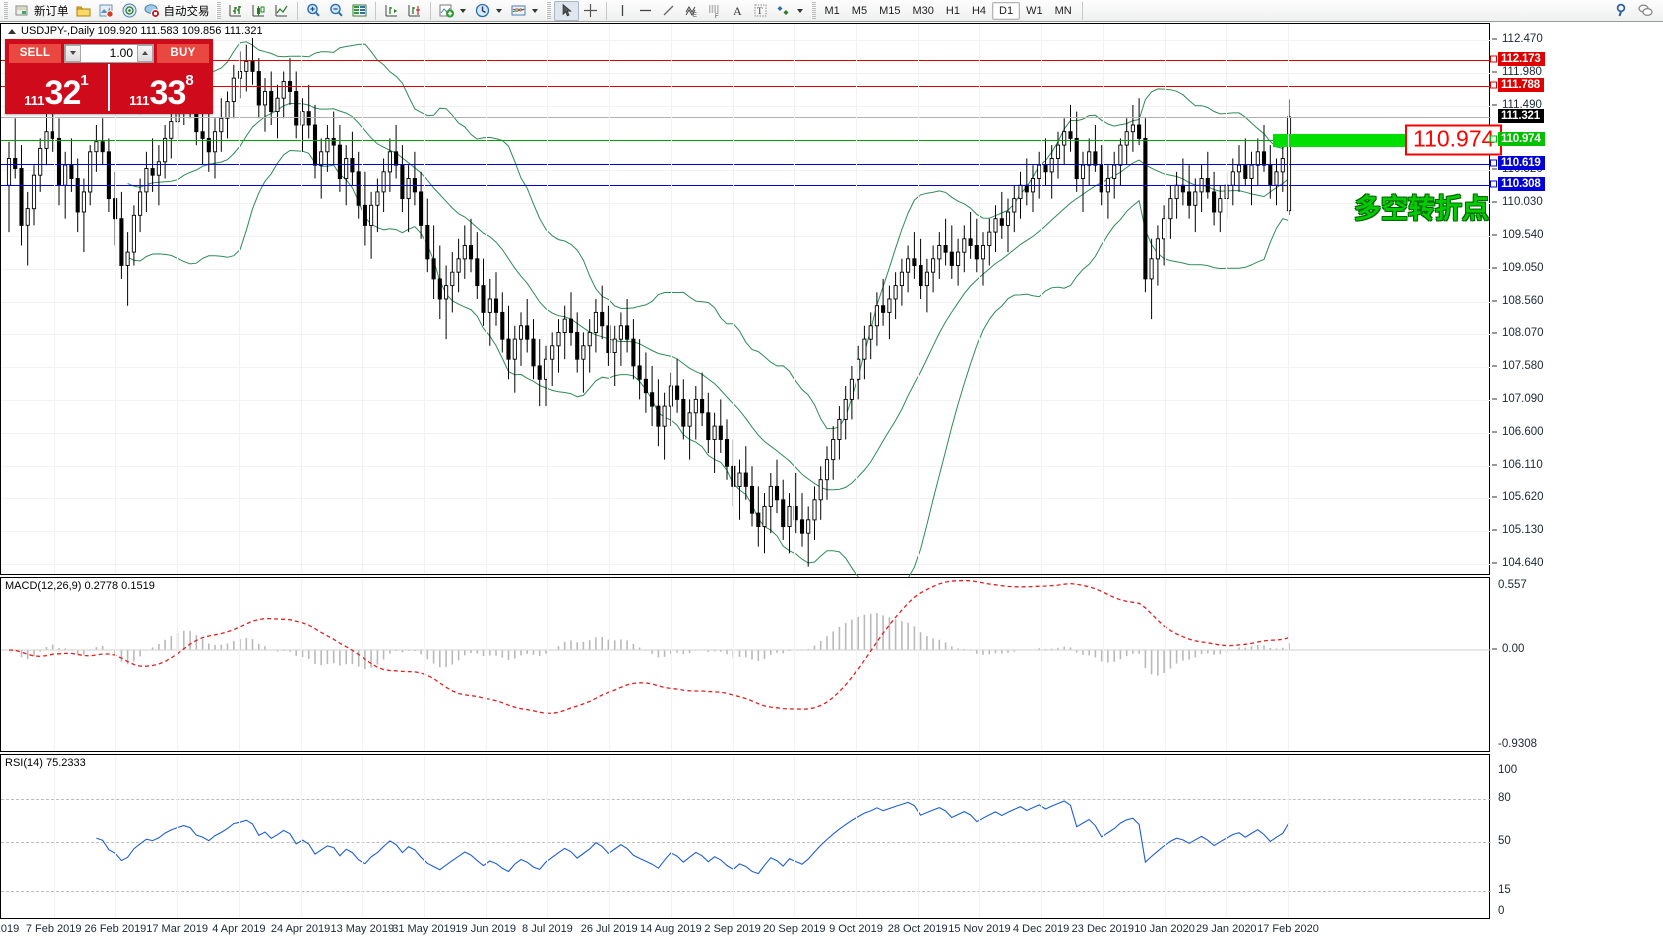 Image resolution: width=1663 pixels, height=942 pixels. What do you see at coordinates (1622, 11) in the screenshot?
I see `search-button` at bounding box center [1622, 11].